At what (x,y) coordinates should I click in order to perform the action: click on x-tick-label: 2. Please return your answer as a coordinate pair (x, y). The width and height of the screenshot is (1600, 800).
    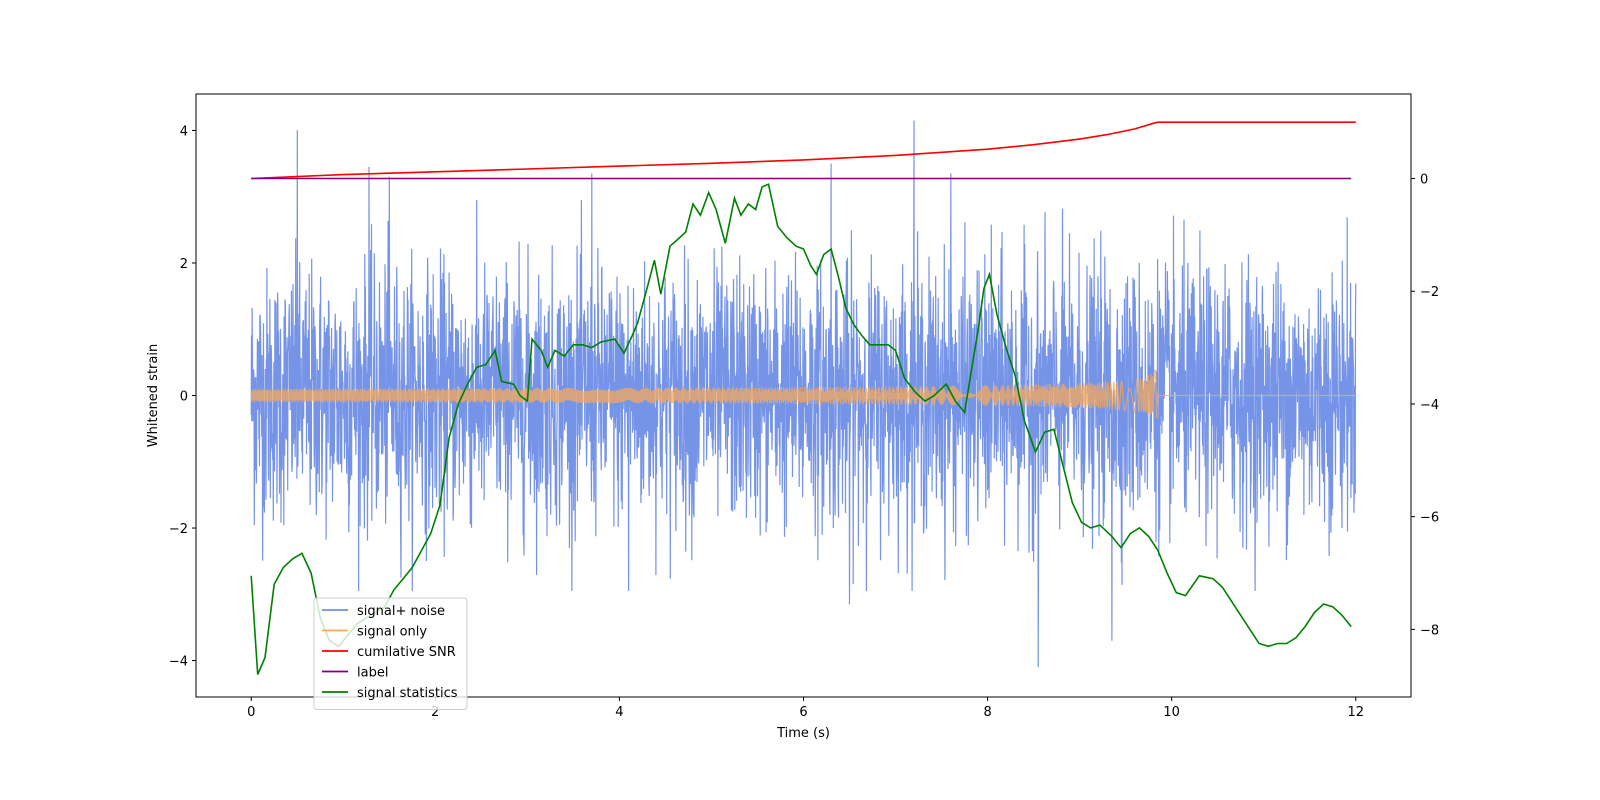
    Looking at the image, I should click on (435, 712).